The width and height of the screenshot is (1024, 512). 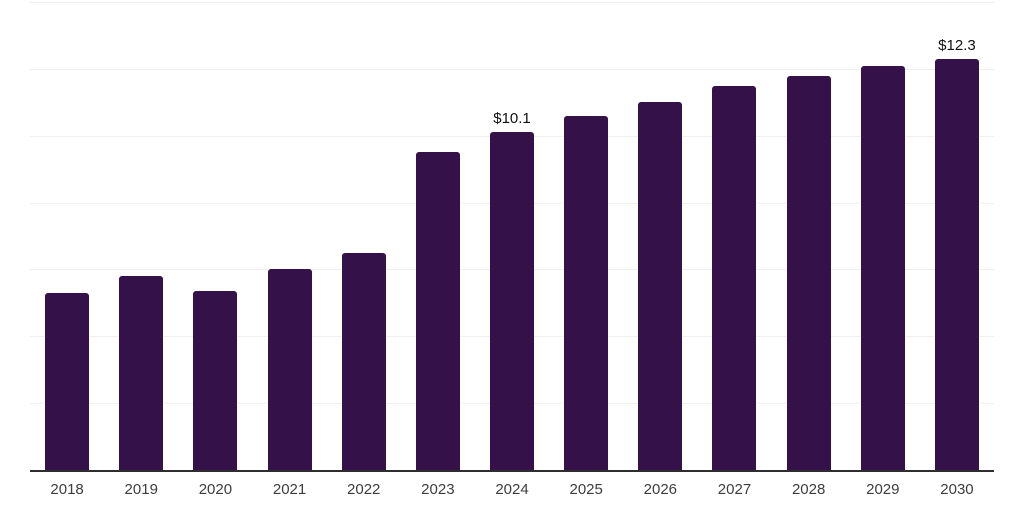 I want to click on bar-2029, so click(x=882, y=267).